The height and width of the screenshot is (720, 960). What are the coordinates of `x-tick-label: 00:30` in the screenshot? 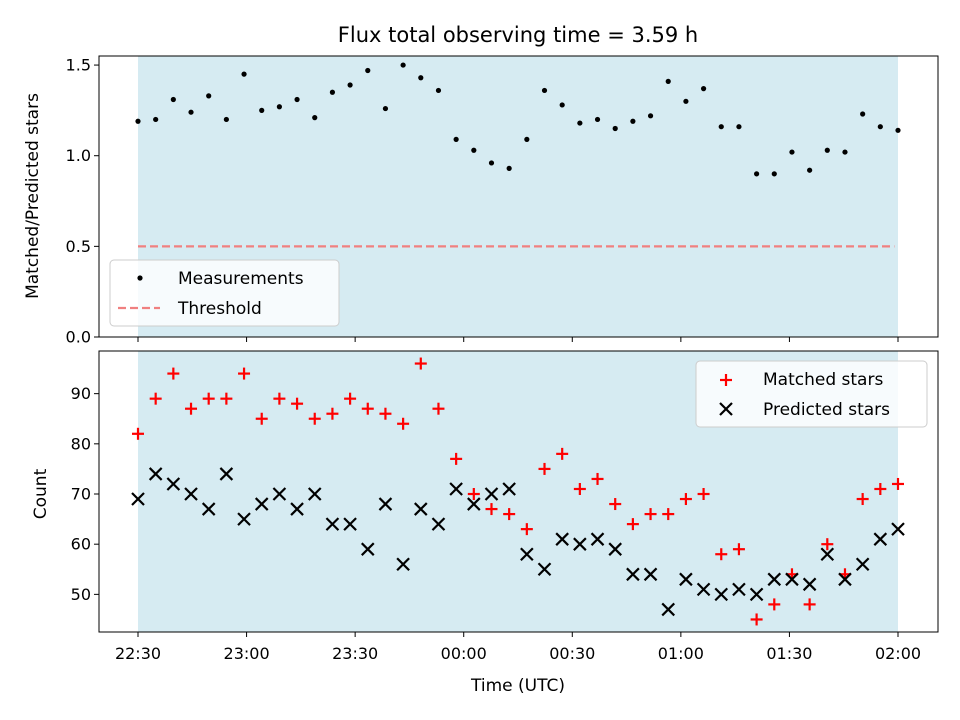 It's located at (572, 653).